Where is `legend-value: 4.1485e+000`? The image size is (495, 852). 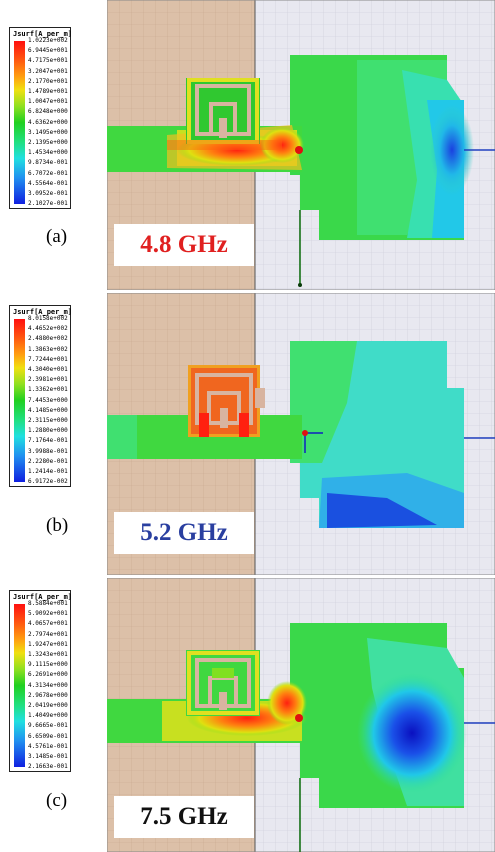
legend-value: 4.1485e+000 is located at coordinates (48, 410).